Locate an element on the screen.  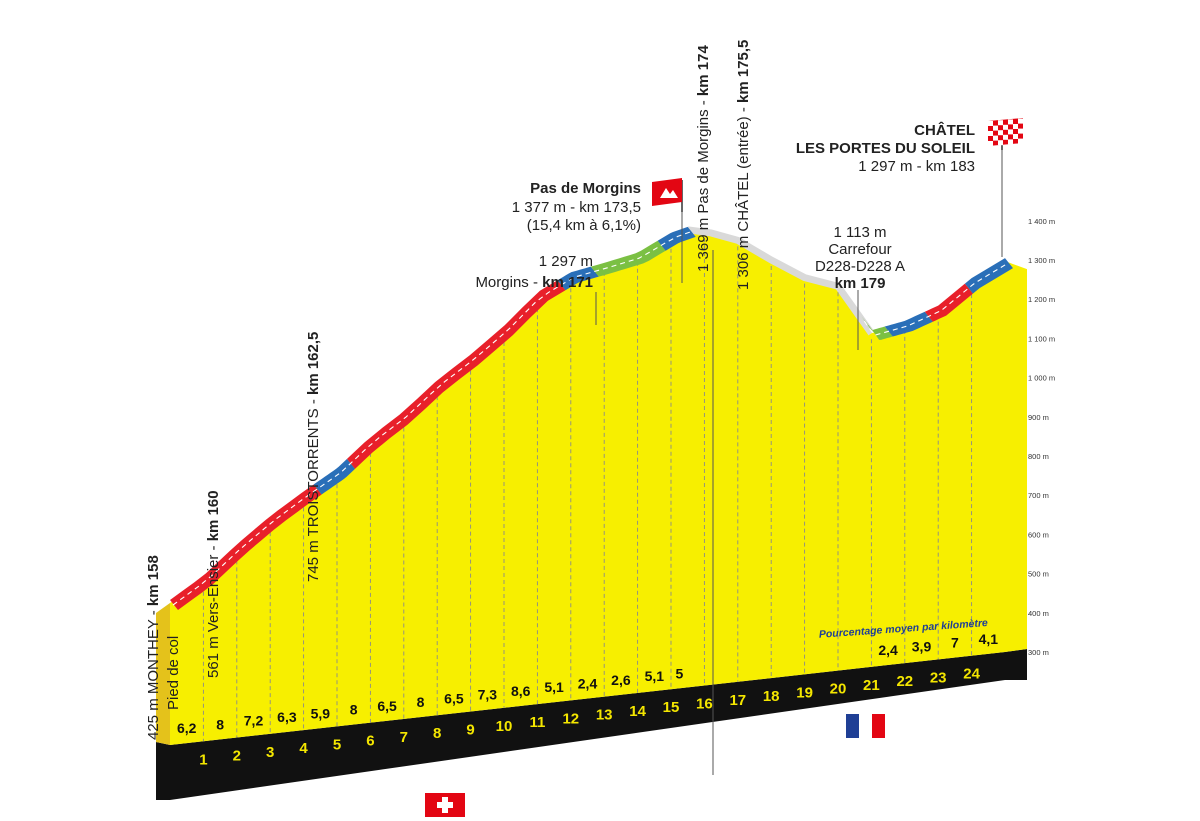
km-label: 20 is located at coordinates (838, 689).